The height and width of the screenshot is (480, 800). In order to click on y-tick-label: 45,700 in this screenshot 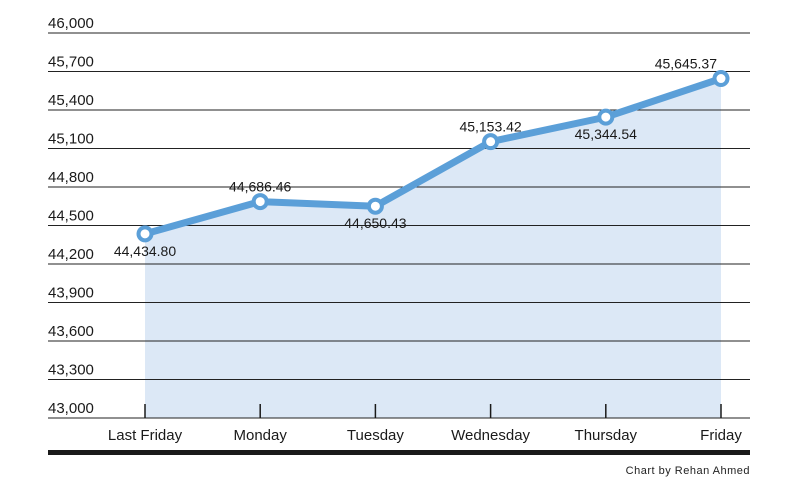, I will do `click(71, 62)`.